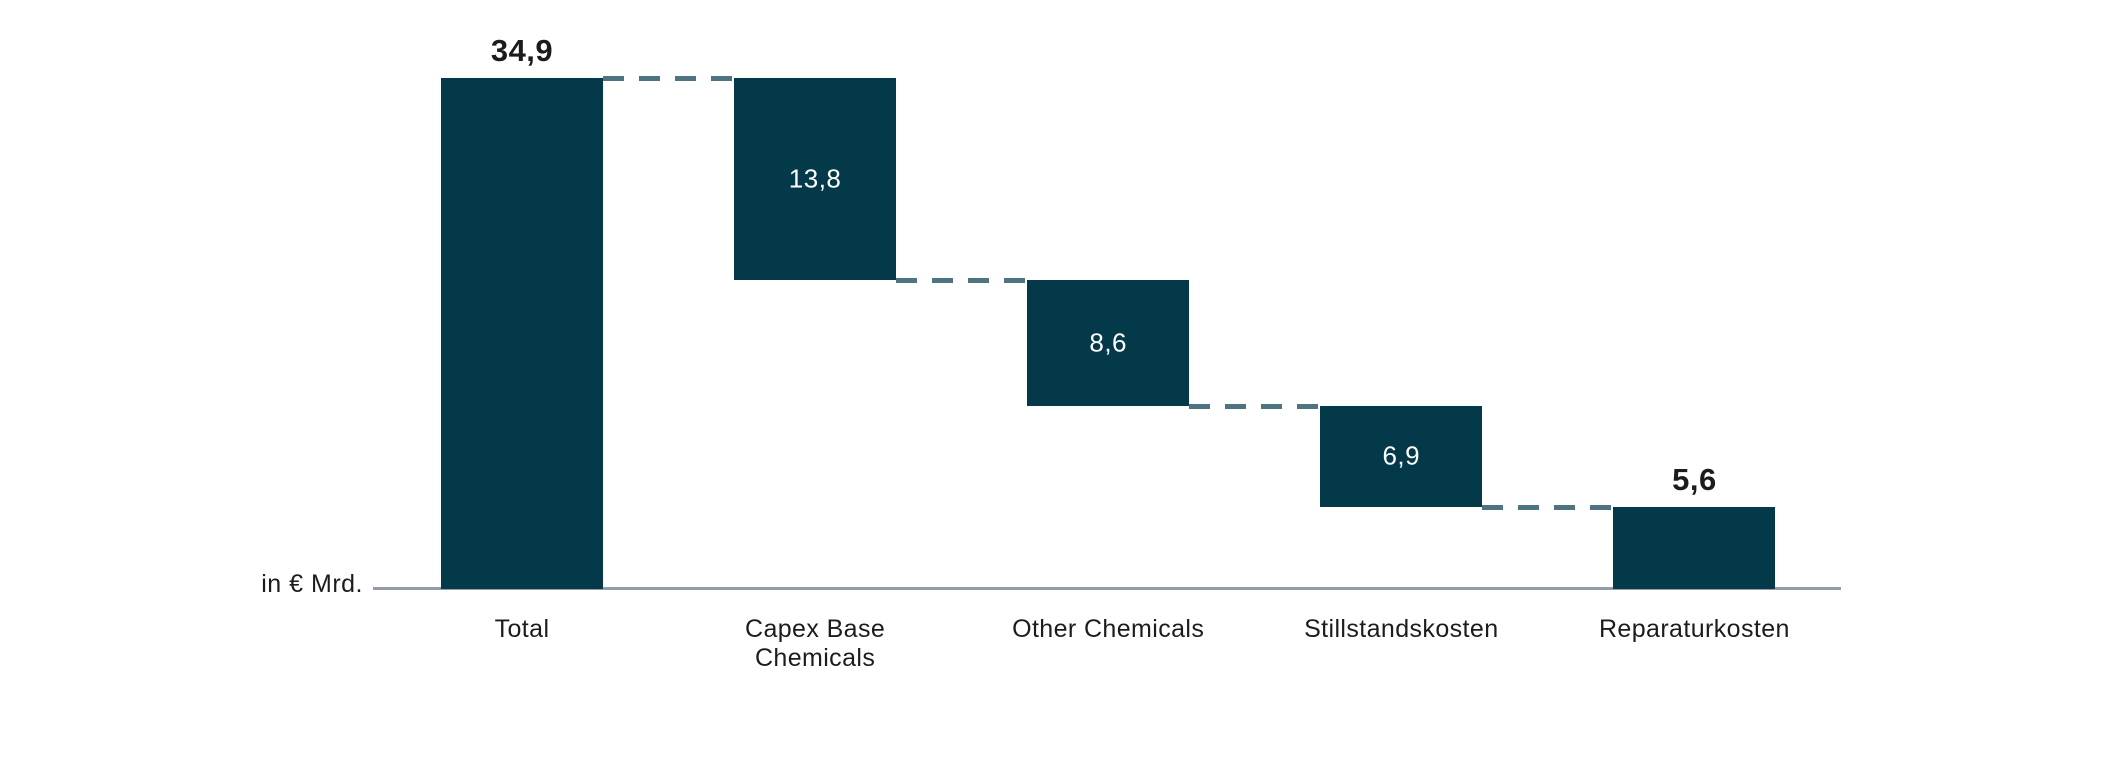 The height and width of the screenshot is (765, 2113). I want to click on category-label-stillstandskosten: Stillstandskosten, so click(1401, 629).